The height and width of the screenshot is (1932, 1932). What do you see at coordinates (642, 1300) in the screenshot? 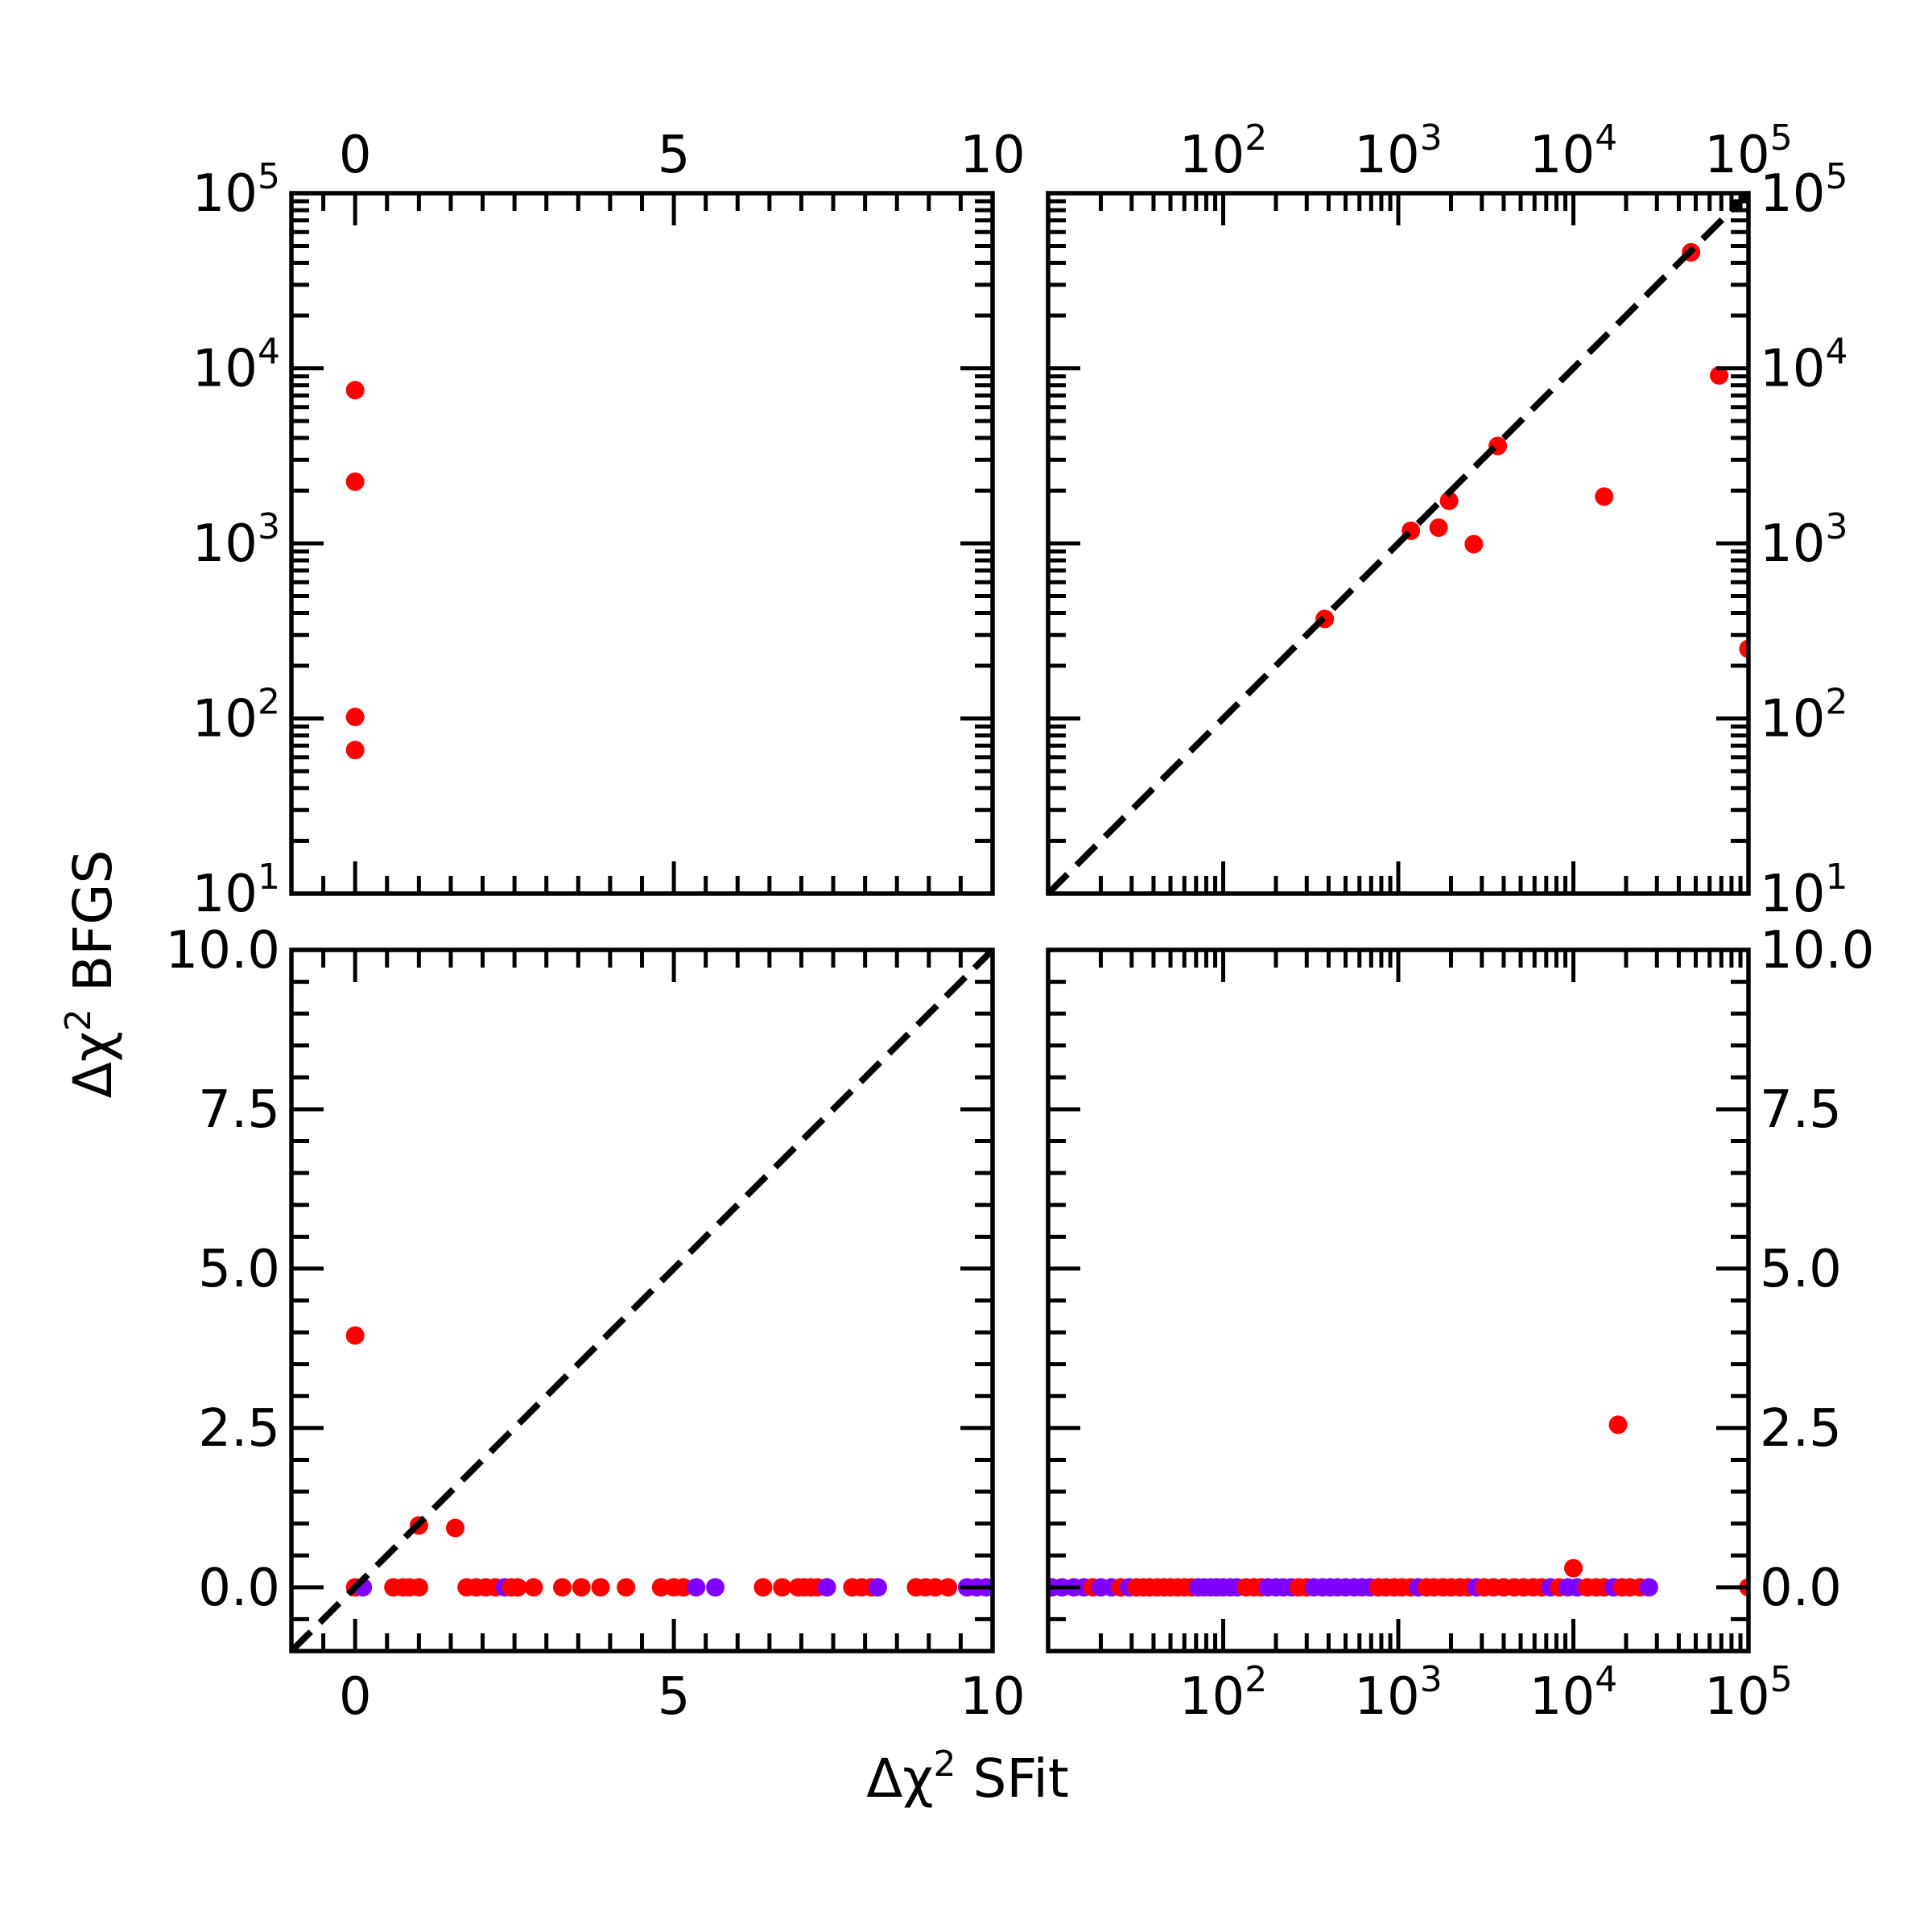
I see `identity-line` at bounding box center [642, 1300].